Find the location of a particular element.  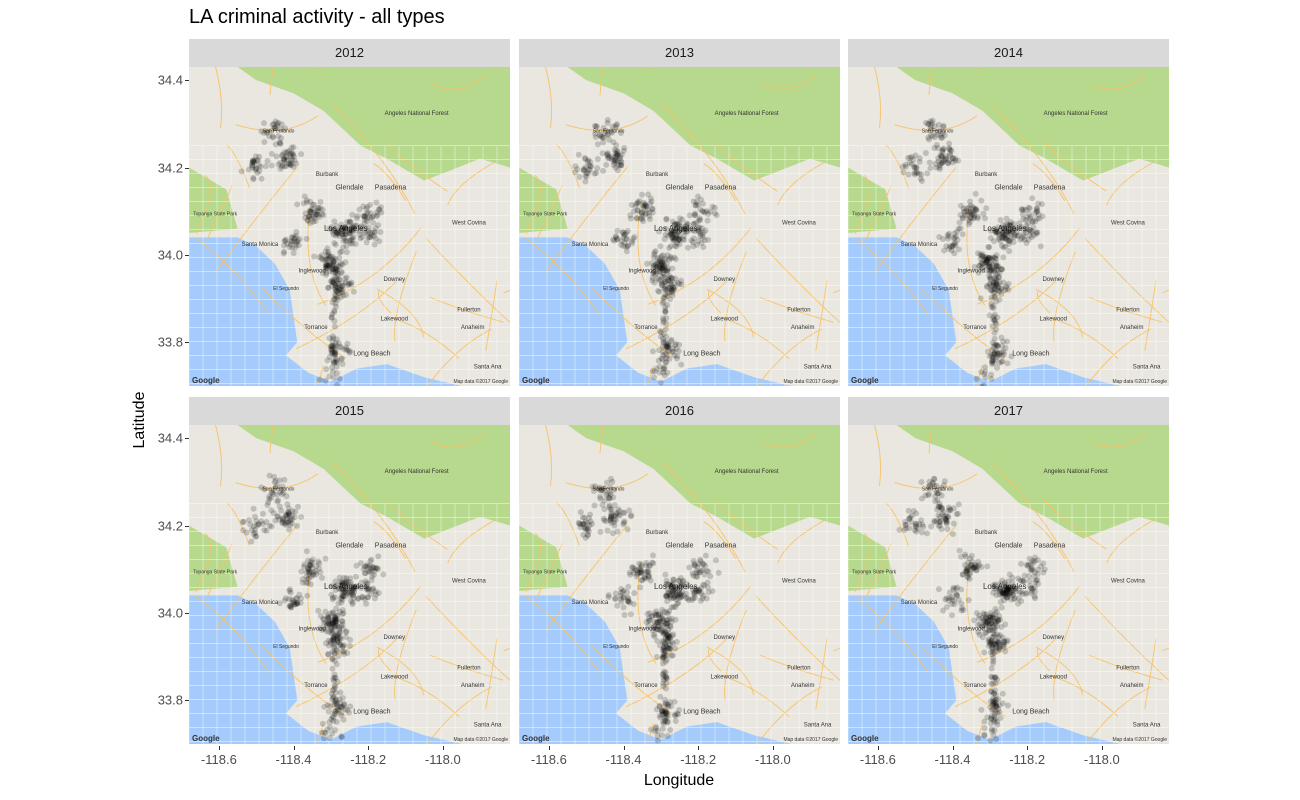

map-place-label: Santa Ana is located at coordinates (488, 368).